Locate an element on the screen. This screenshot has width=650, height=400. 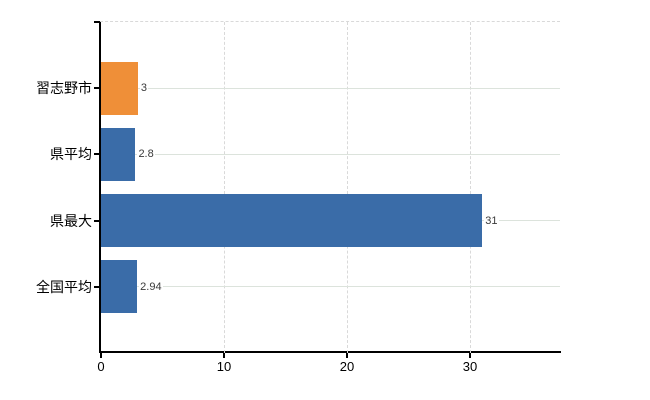
bar-value-label: 2.94 is located at coordinates (151, 286).